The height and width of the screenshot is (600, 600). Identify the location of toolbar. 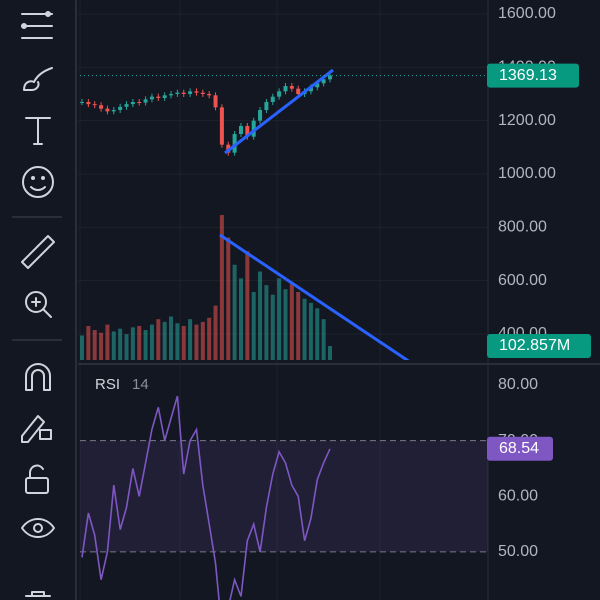
(44, 300).